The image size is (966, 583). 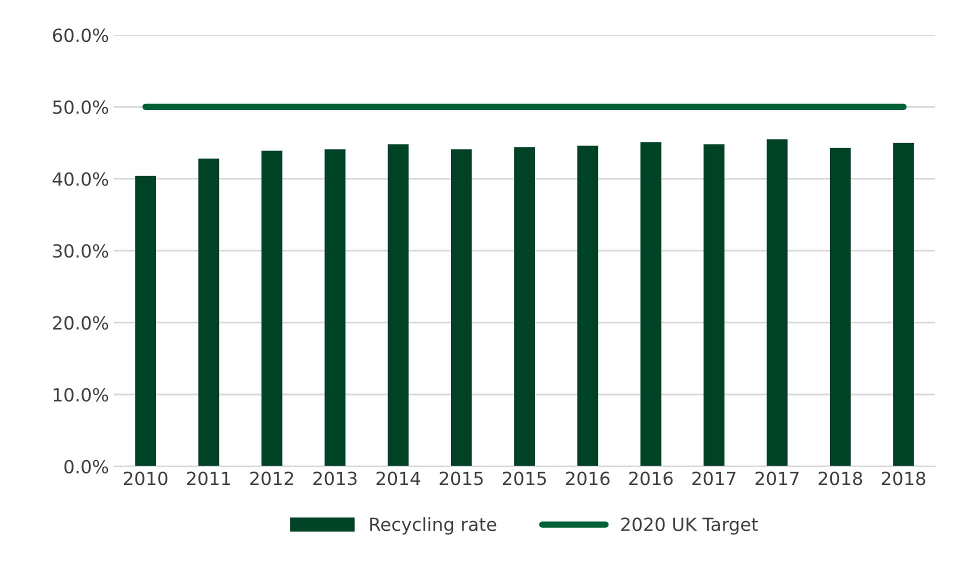 I want to click on y-tick-label: 40.0%, so click(x=80, y=179).